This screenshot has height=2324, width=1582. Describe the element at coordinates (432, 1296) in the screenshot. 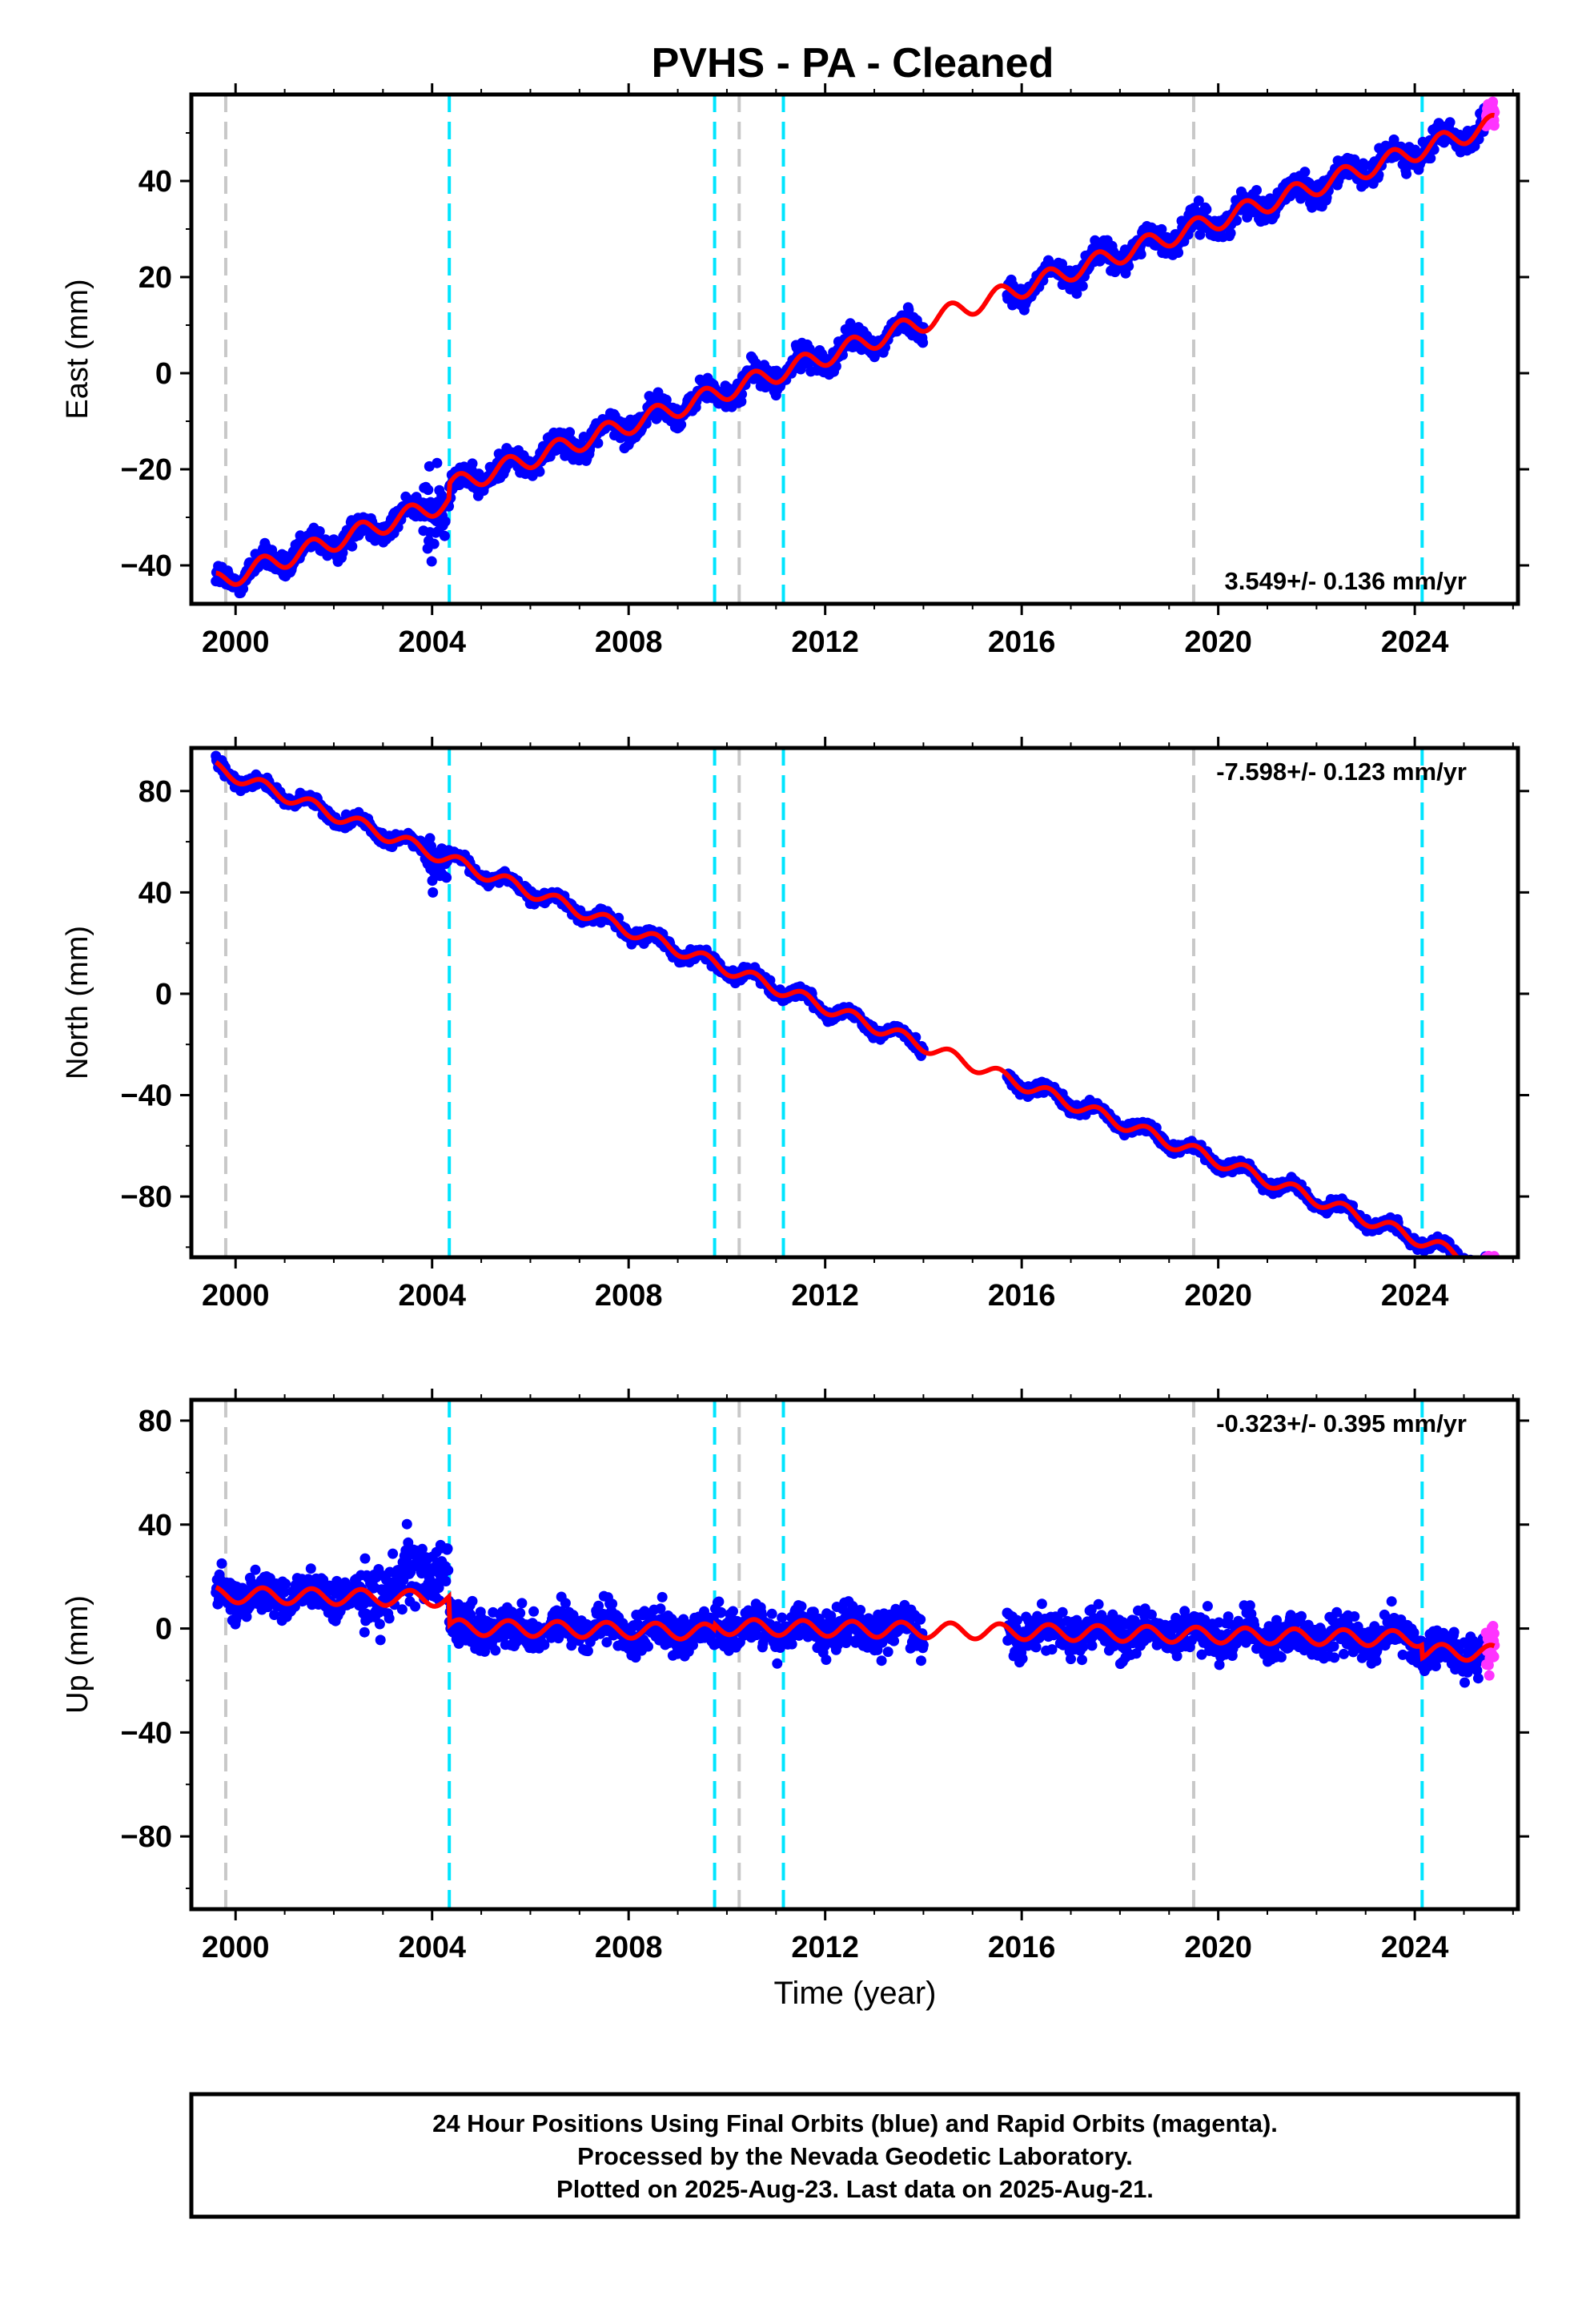

I see `x-tick-label: 2004` at that location.